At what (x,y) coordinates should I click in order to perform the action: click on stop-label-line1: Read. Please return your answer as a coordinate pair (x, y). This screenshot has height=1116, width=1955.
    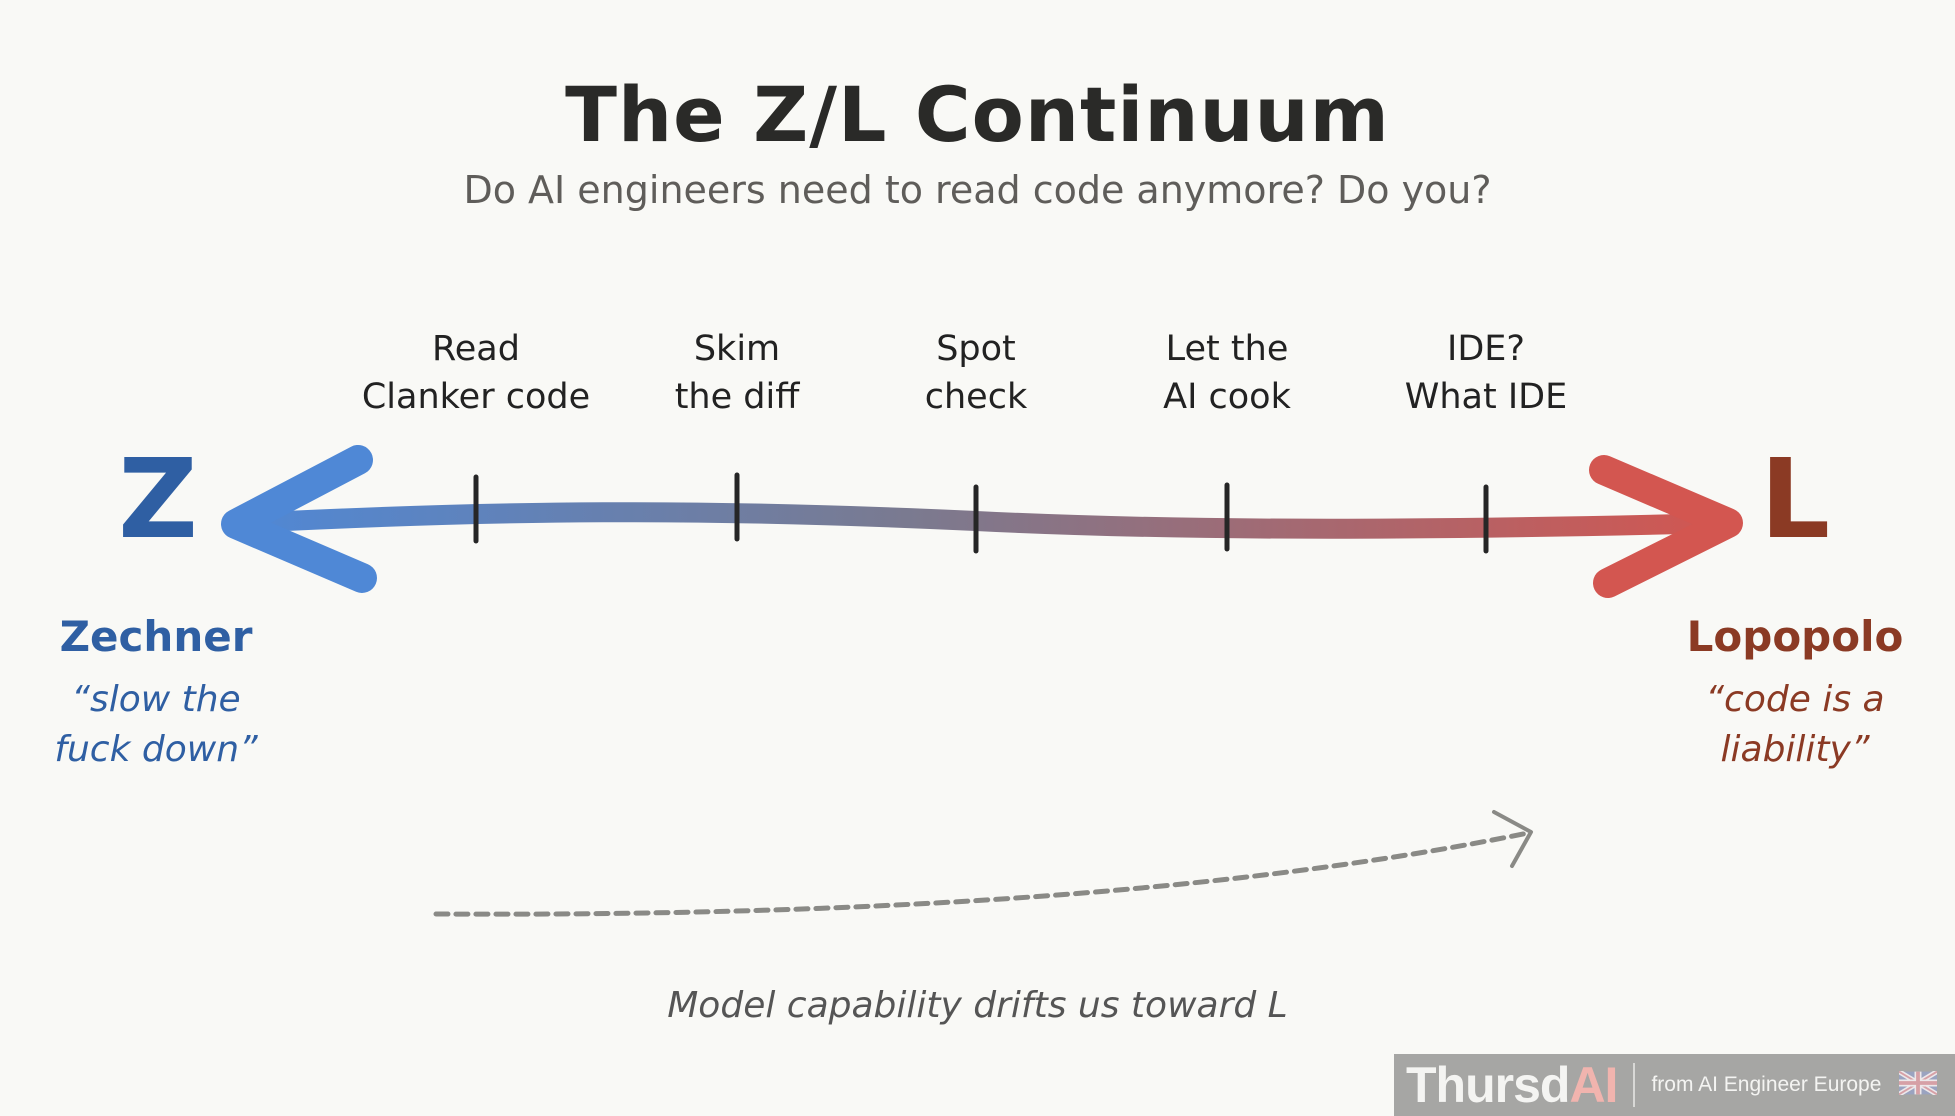
    Looking at the image, I should click on (476, 349).